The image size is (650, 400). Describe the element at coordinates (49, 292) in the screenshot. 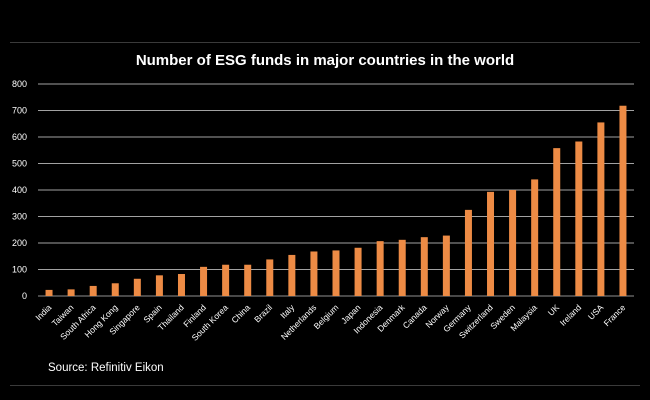

I see `bar-india` at that location.